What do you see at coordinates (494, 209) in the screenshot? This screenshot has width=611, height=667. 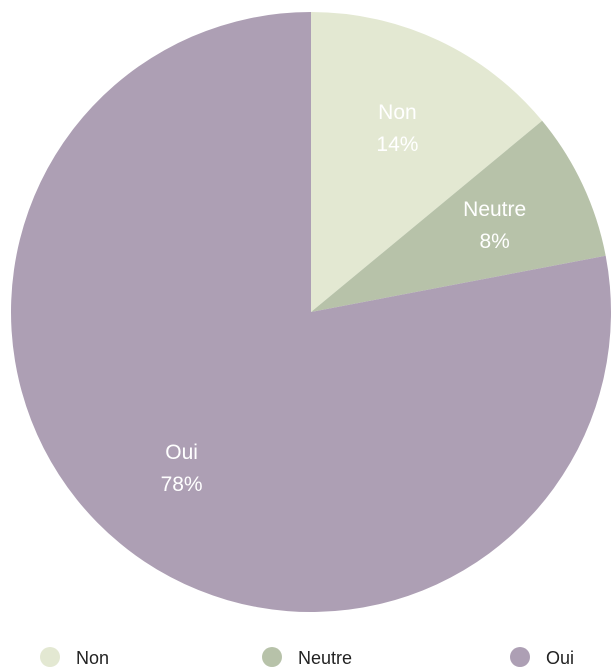 I see `slice-label: Neutre` at bounding box center [494, 209].